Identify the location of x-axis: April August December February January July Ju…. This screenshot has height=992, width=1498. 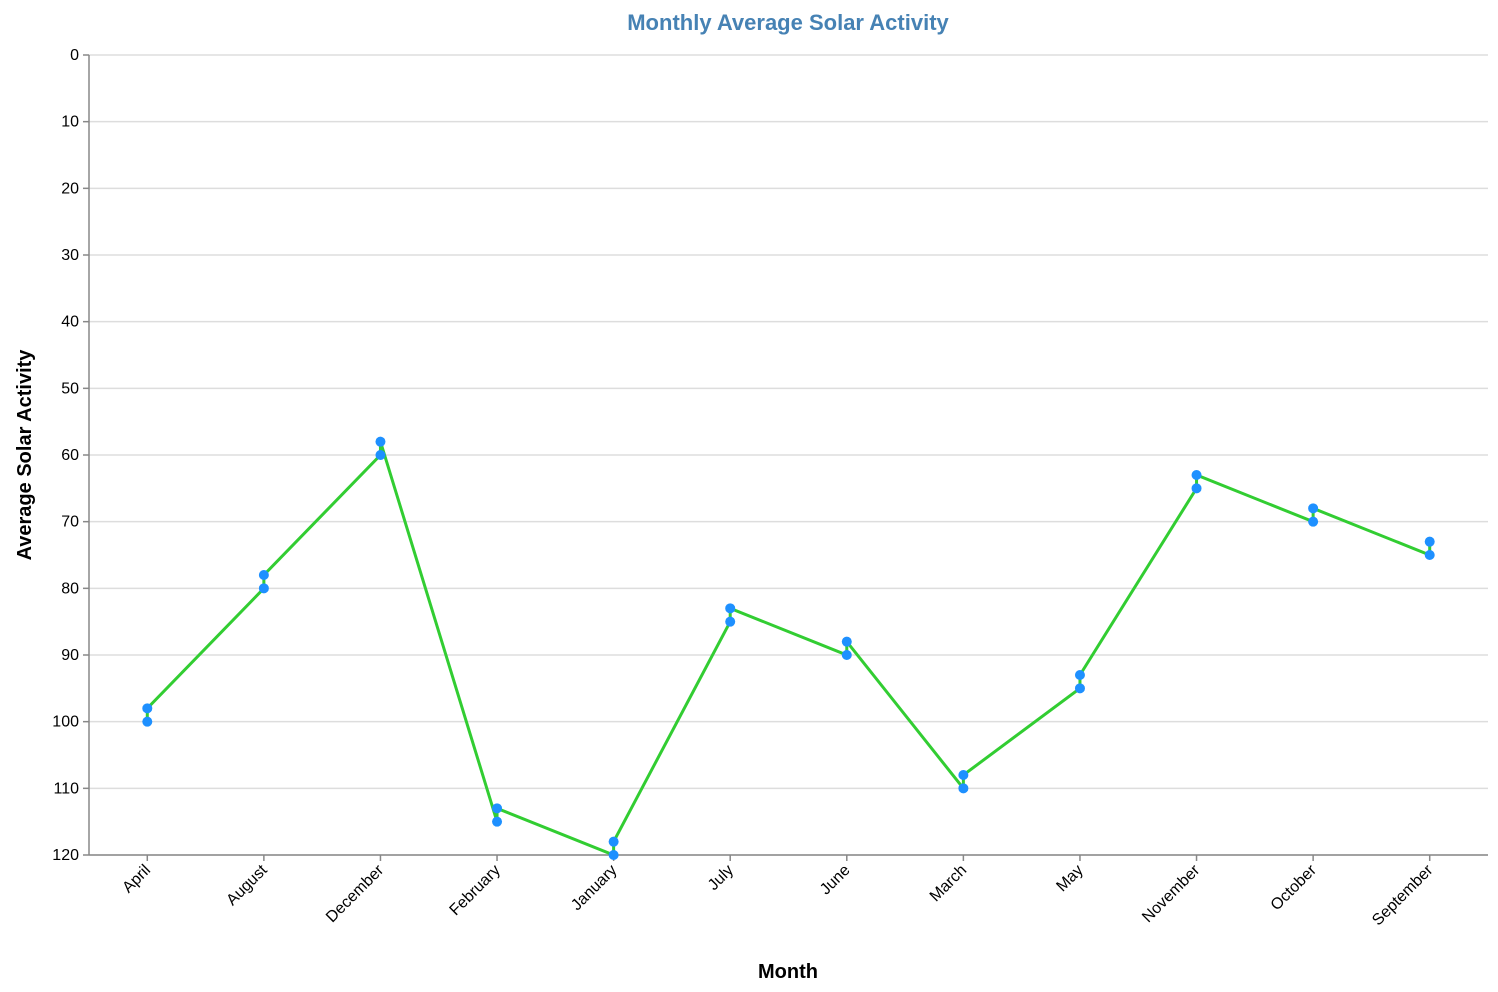
(788, 891).